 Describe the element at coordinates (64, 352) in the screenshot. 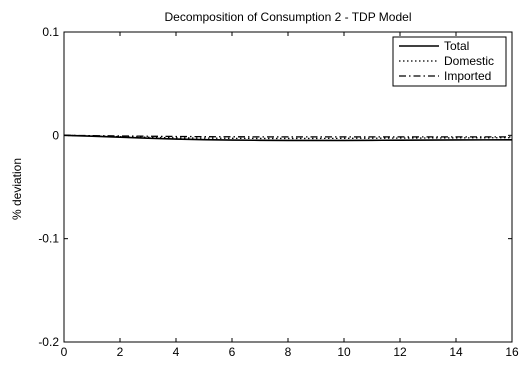

I see `x-tick-label: 0` at that location.